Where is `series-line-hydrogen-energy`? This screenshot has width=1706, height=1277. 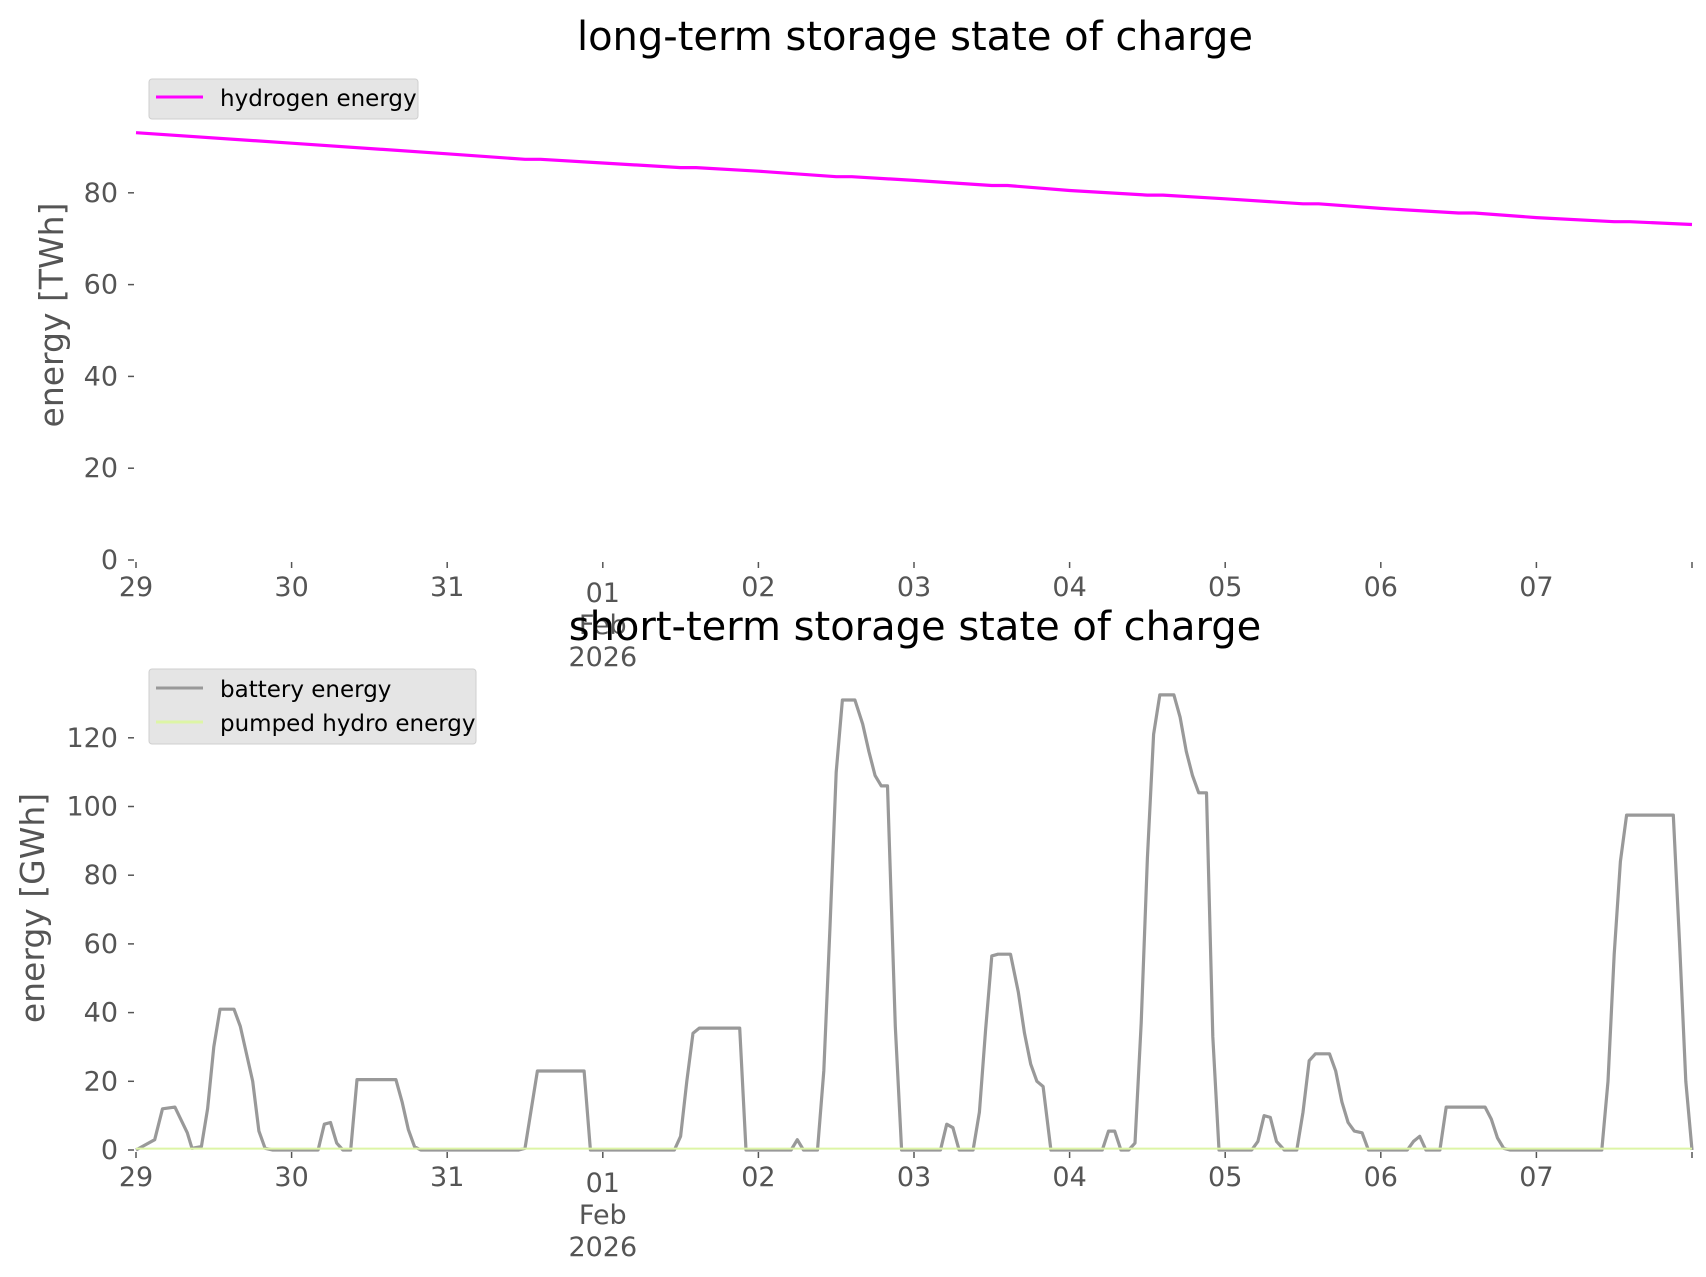 series-line-hydrogen-energy is located at coordinates (914, 179).